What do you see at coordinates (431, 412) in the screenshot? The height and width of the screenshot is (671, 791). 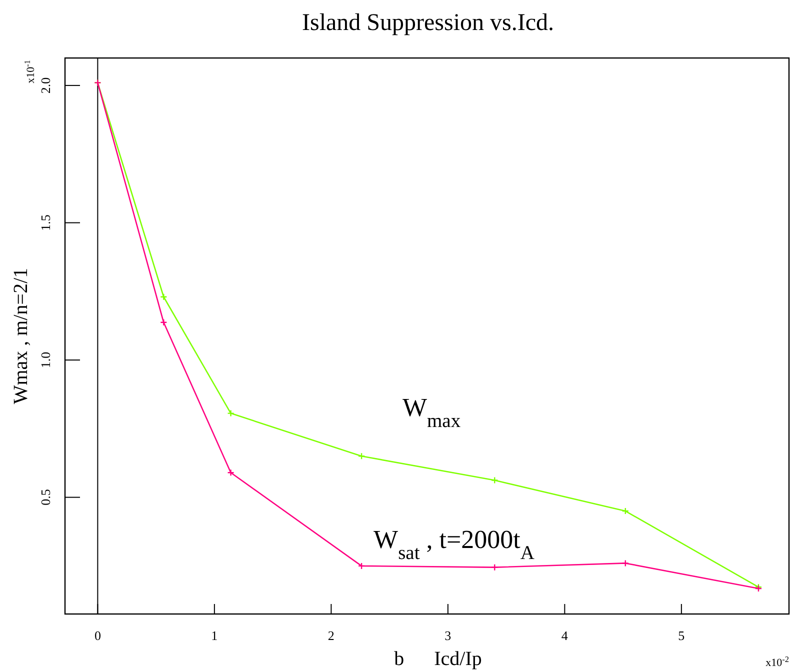 I see `series-label: W$_{max}$` at bounding box center [431, 412].